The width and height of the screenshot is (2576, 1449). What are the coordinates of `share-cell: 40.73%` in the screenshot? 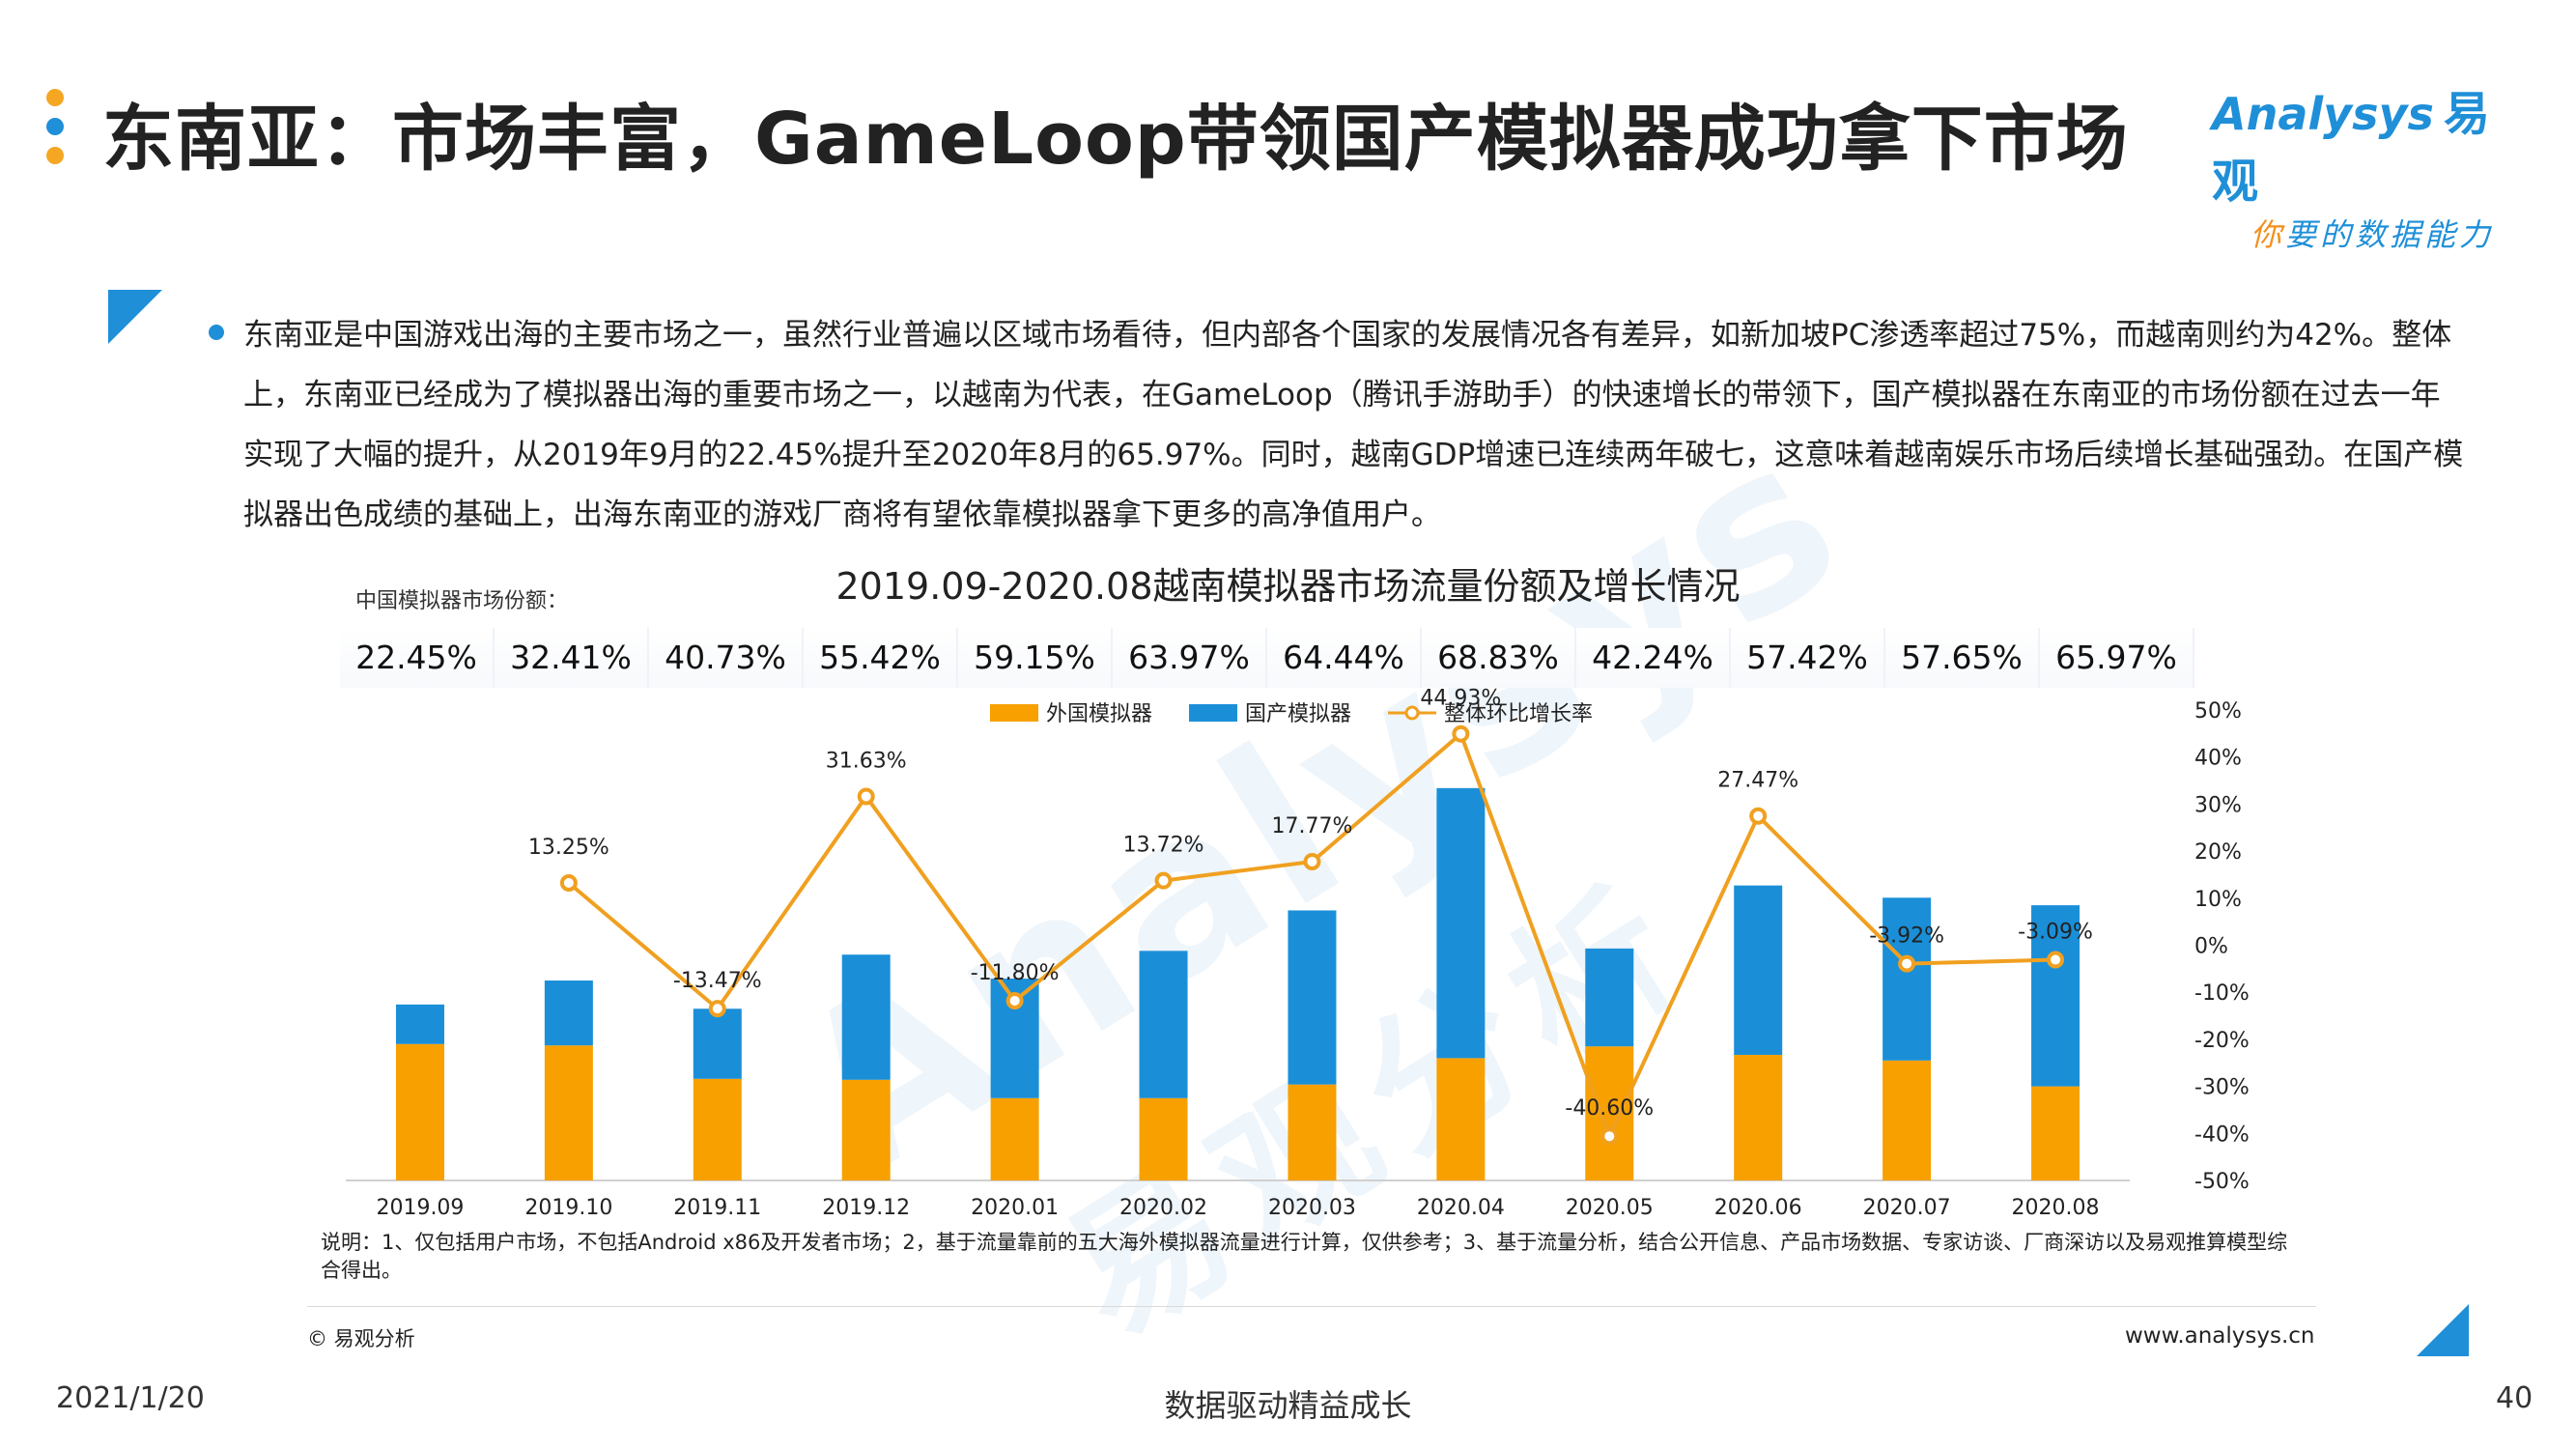 It's located at (726, 658).